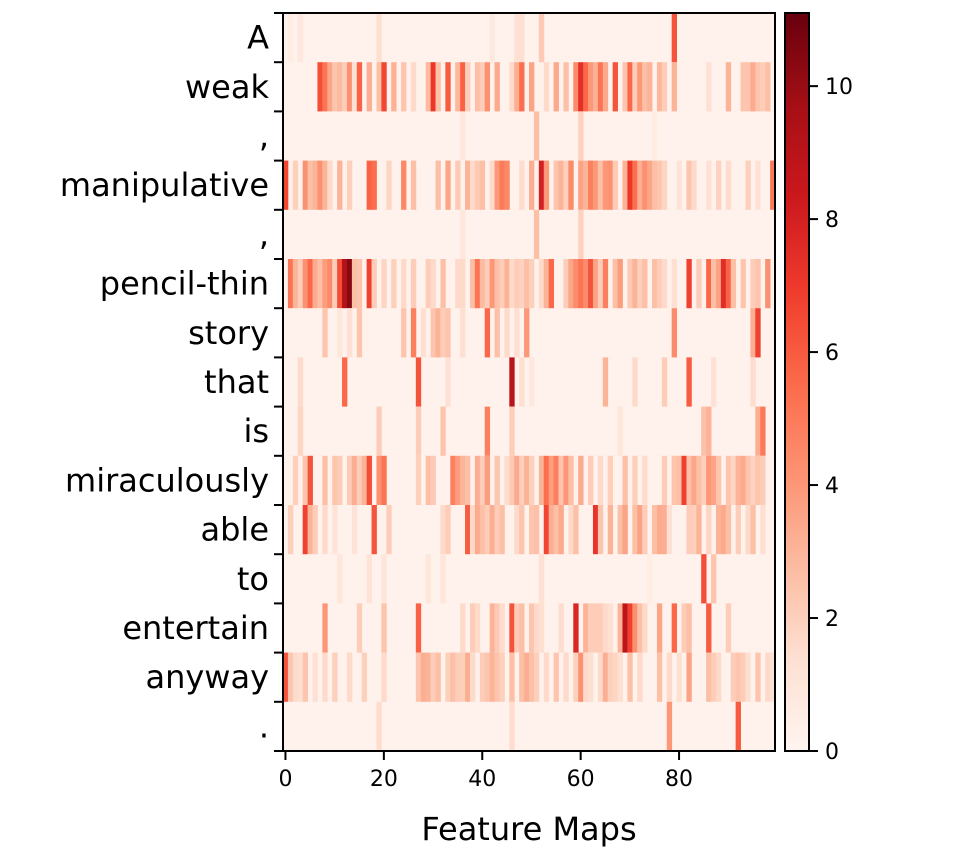 The width and height of the screenshot is (970, 855). Describe the element at coordinates (832, 220) in the screenshot. I see `colorbar-tick-label: 8` at that location.